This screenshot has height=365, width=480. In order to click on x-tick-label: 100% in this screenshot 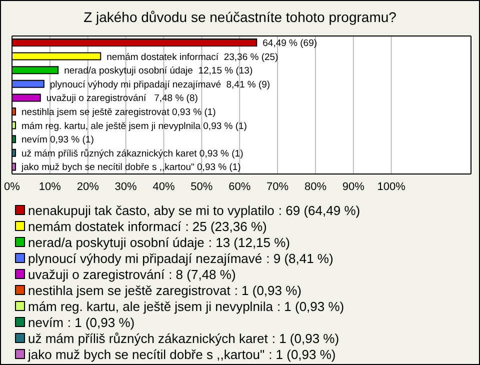, I will do `click(391, 186)`.